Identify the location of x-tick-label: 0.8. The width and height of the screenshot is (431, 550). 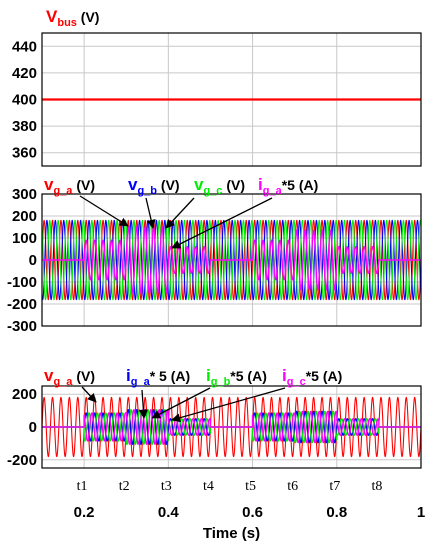
(336, 512).